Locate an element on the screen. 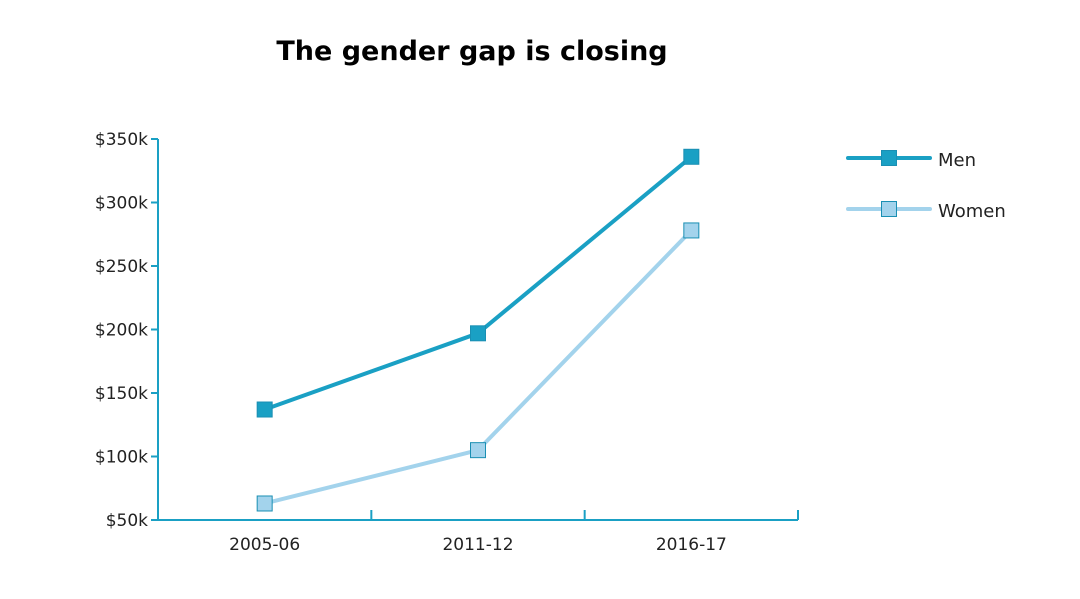 The image size is (1080, 599). legend-item-women: Women is located at coordinates (926, 211).